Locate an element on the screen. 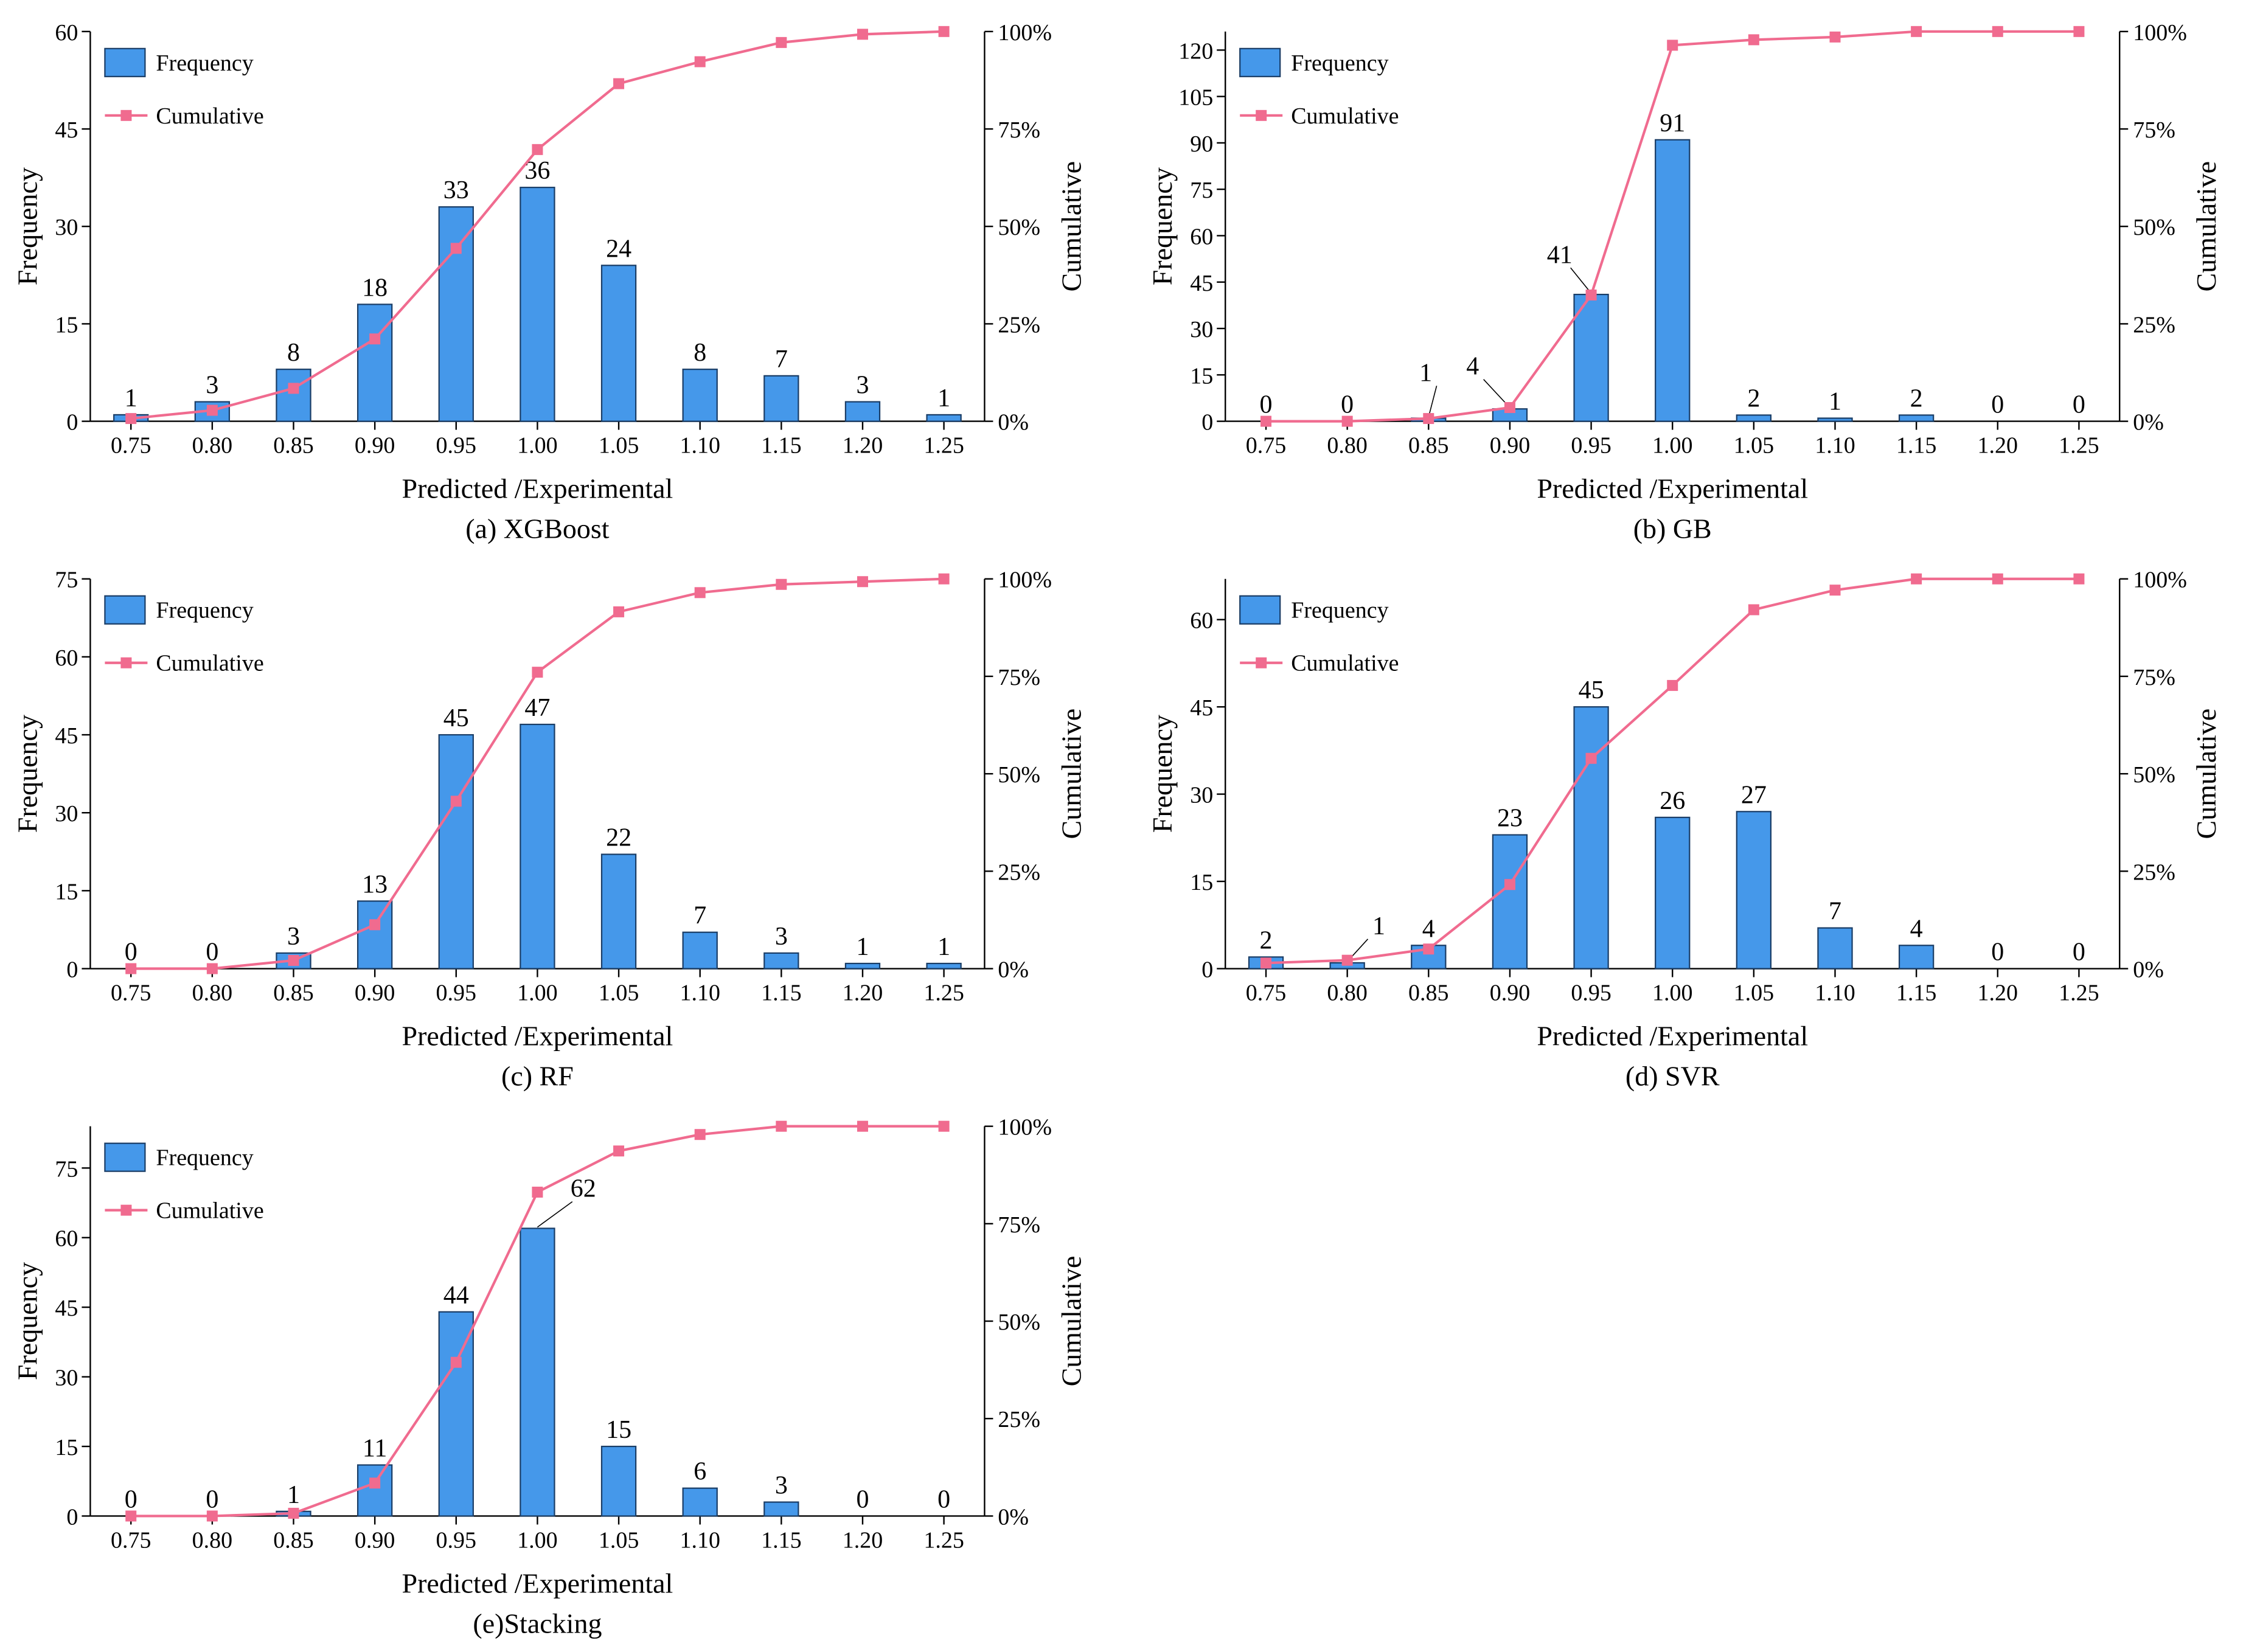 The width and height of the screenshot is (2246, 1652). data-label: 23 is located at coordinates (1510, 819).